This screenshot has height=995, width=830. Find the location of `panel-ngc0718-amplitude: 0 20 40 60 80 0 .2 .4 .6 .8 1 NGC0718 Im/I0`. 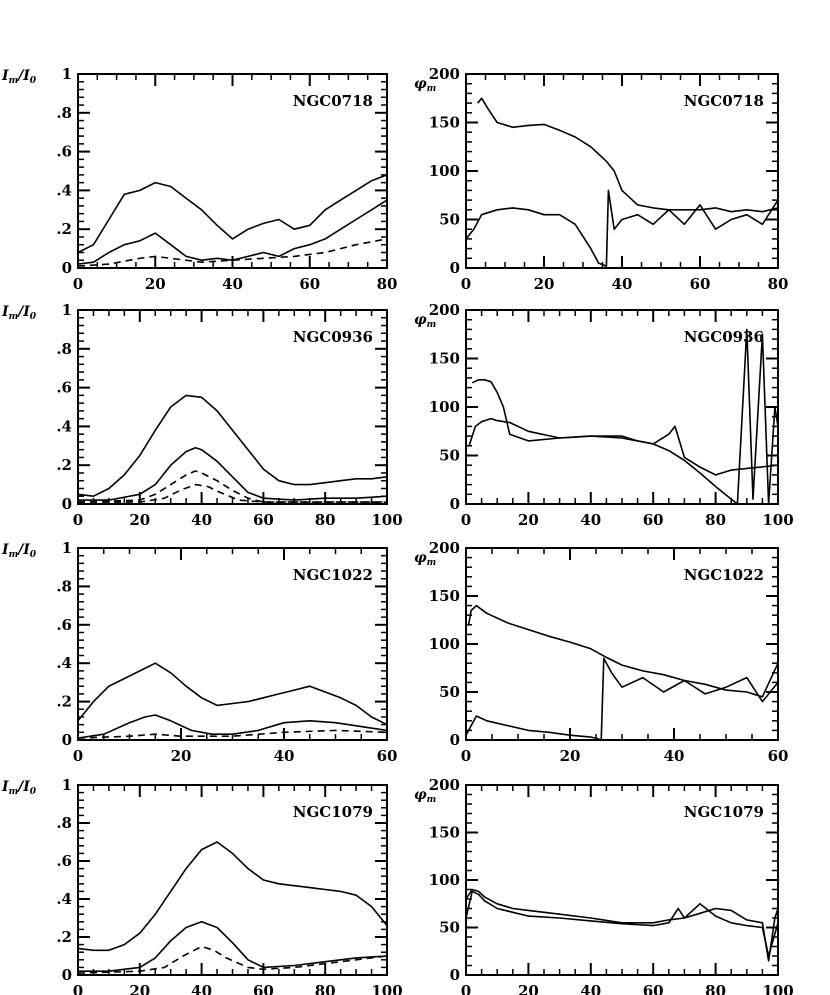

panel-ngc0718-amplitude: 0 20 40 60 80 0 .2 .4 .6 .8 1 NGC0718 Im/I0 is located at coordinates (199, 179).